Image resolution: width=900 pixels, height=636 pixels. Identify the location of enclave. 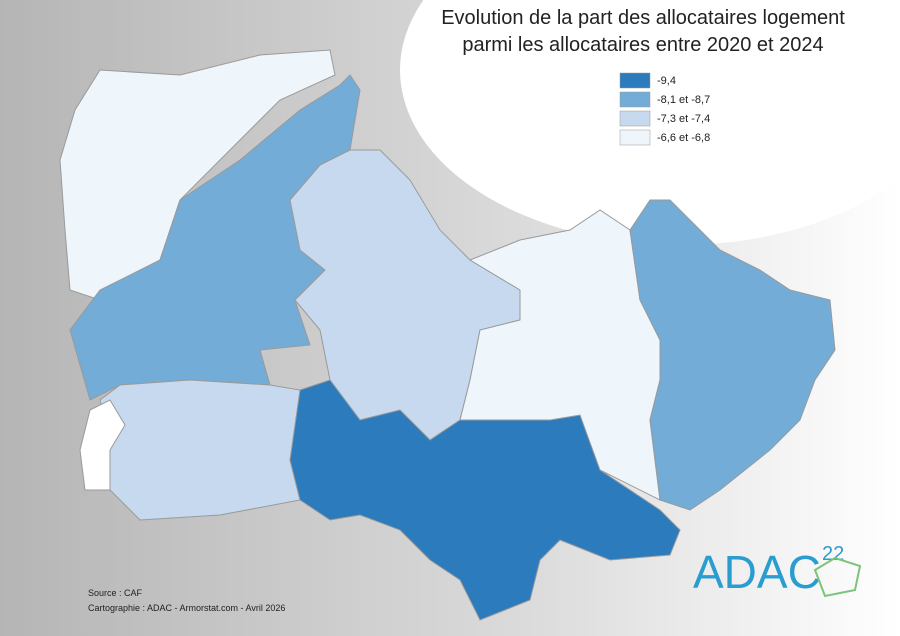
(102, 445).